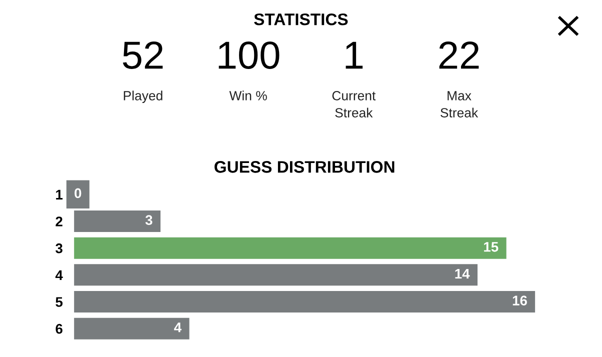 Image resolution: width=602 pixels, height=357 pixels. What do you see at coordinates (178, 327) in the screenshot?
I see `data-label: 4` at bounding box center [178, 327].